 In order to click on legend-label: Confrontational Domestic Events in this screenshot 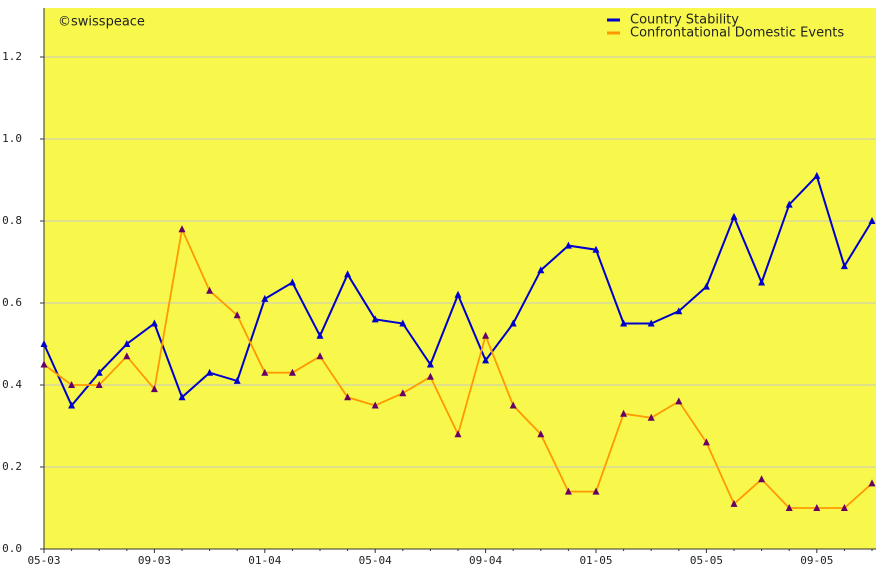, I will do `click(737, 33)`.